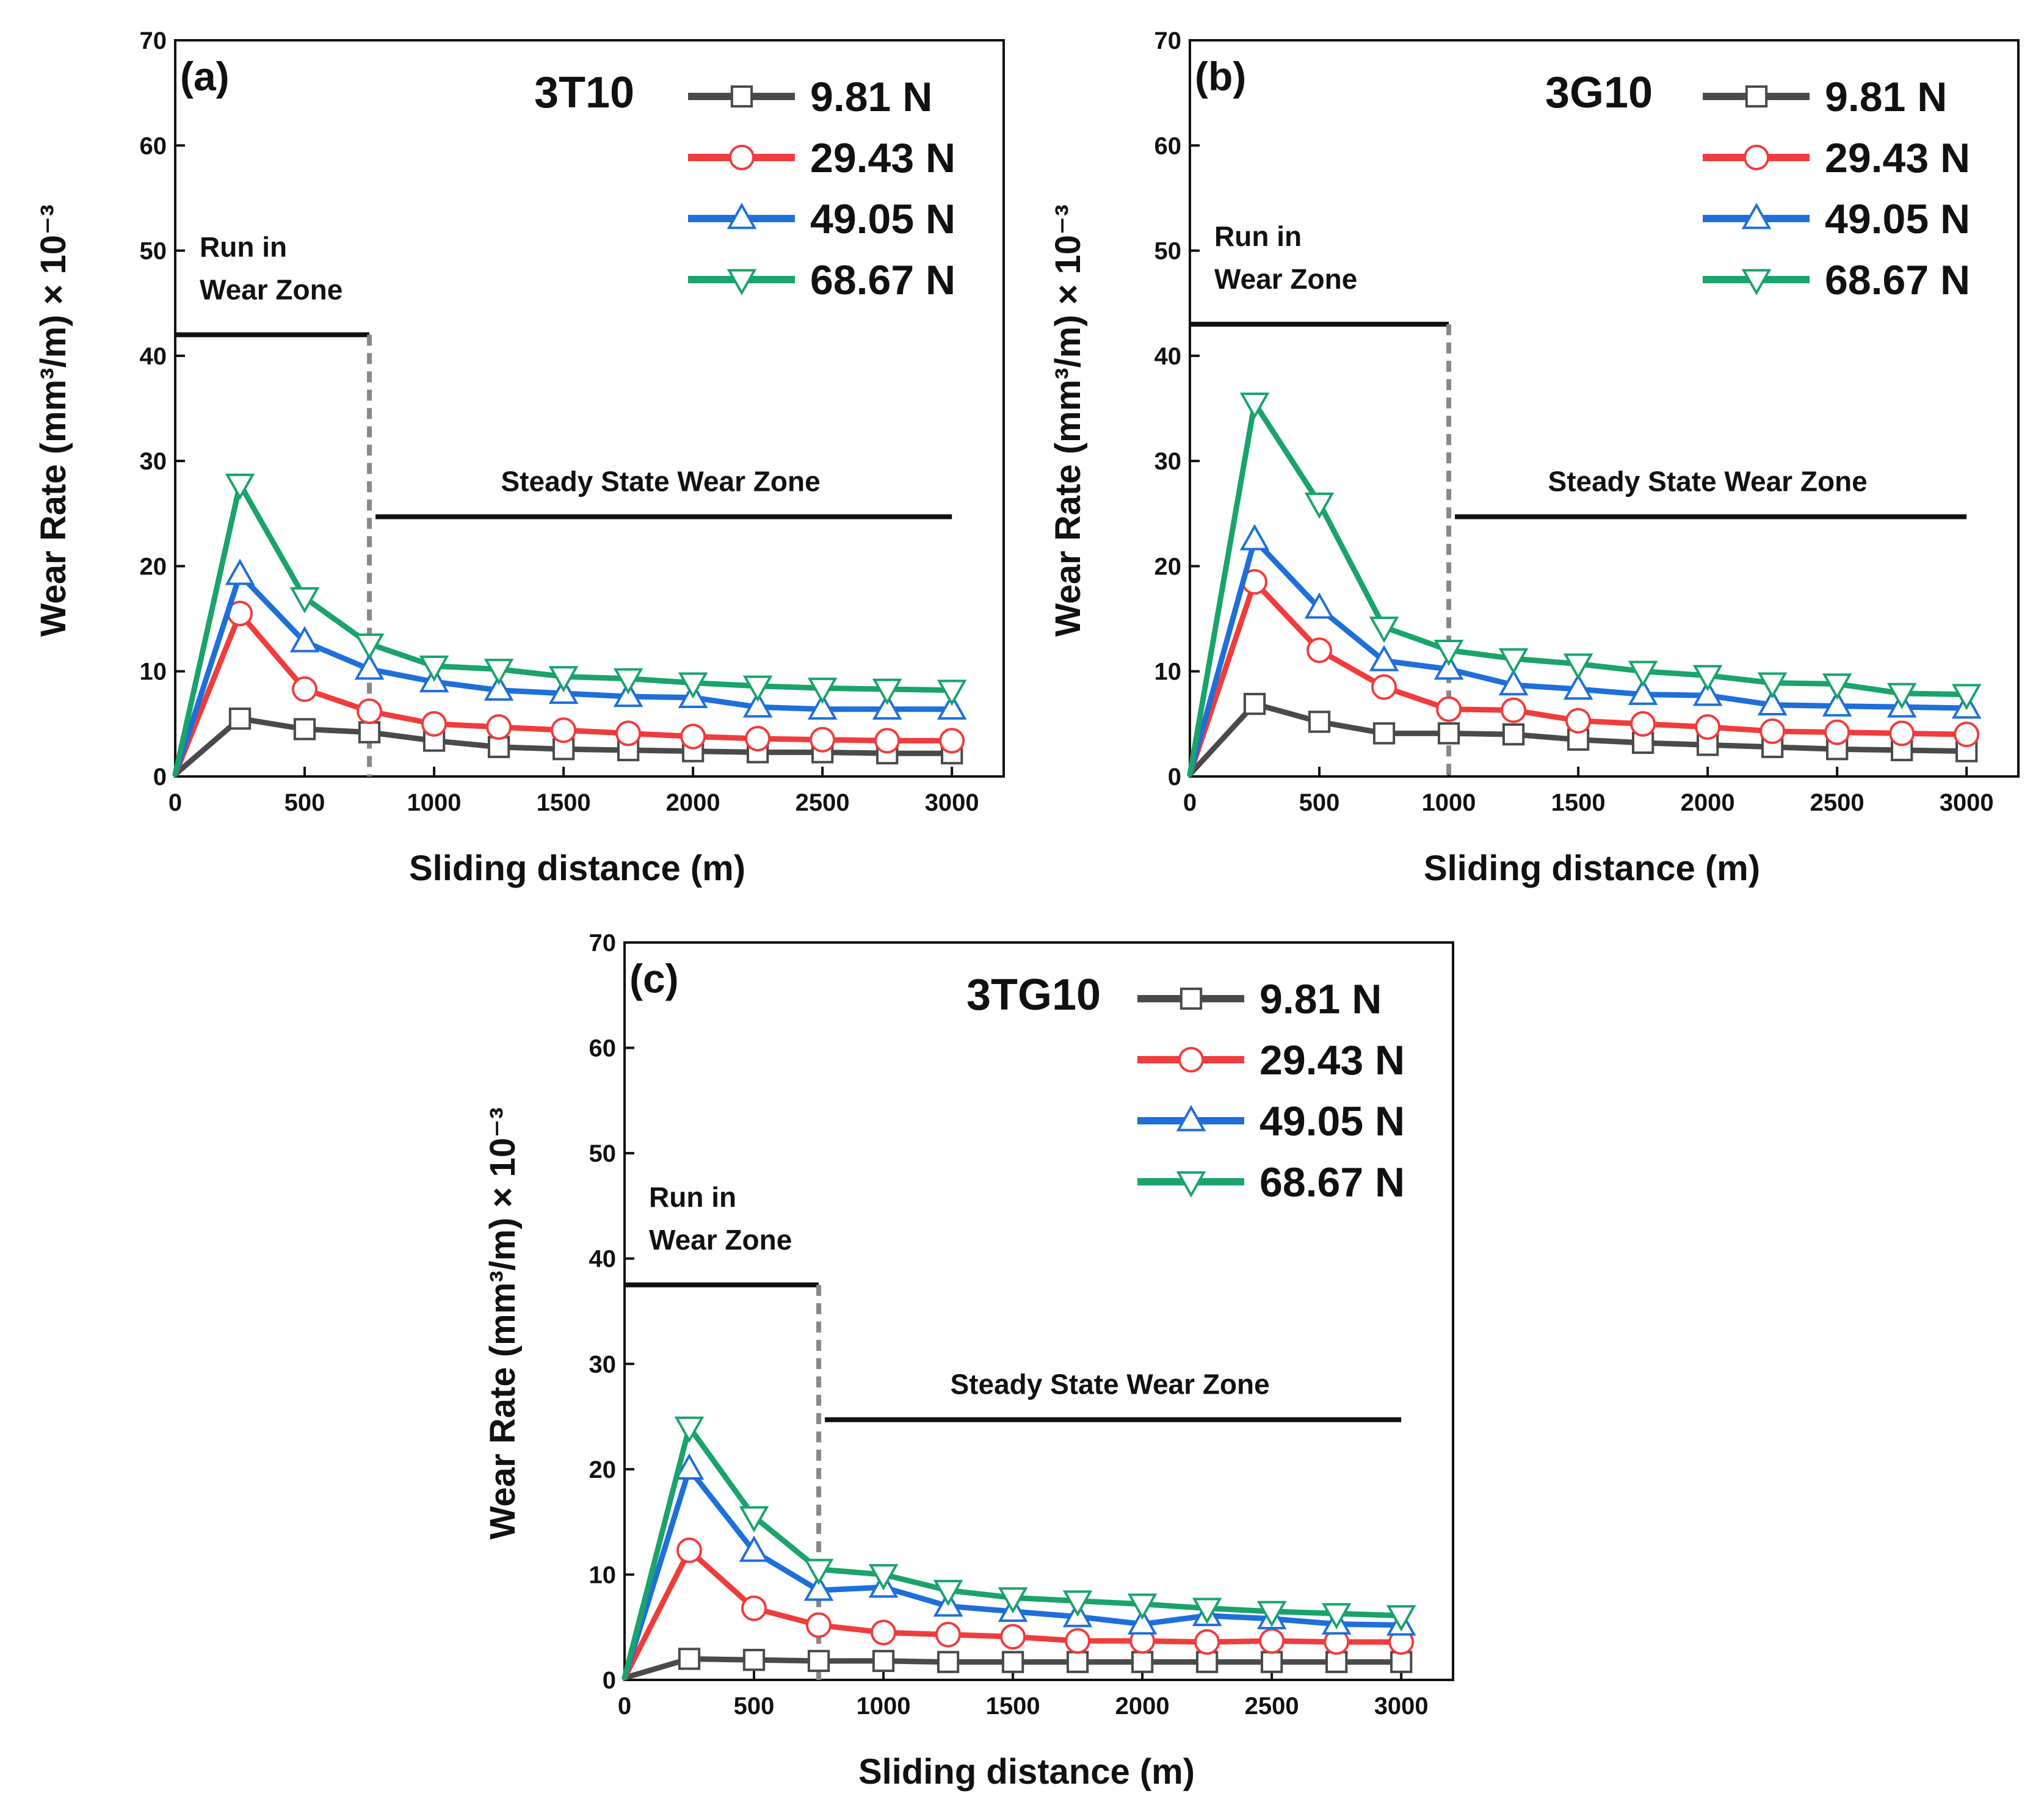  What do you see at coordinates (610, 1680) in the screenshot?
I see `y-tick-label: 0` at bounding box center [610, 1680].